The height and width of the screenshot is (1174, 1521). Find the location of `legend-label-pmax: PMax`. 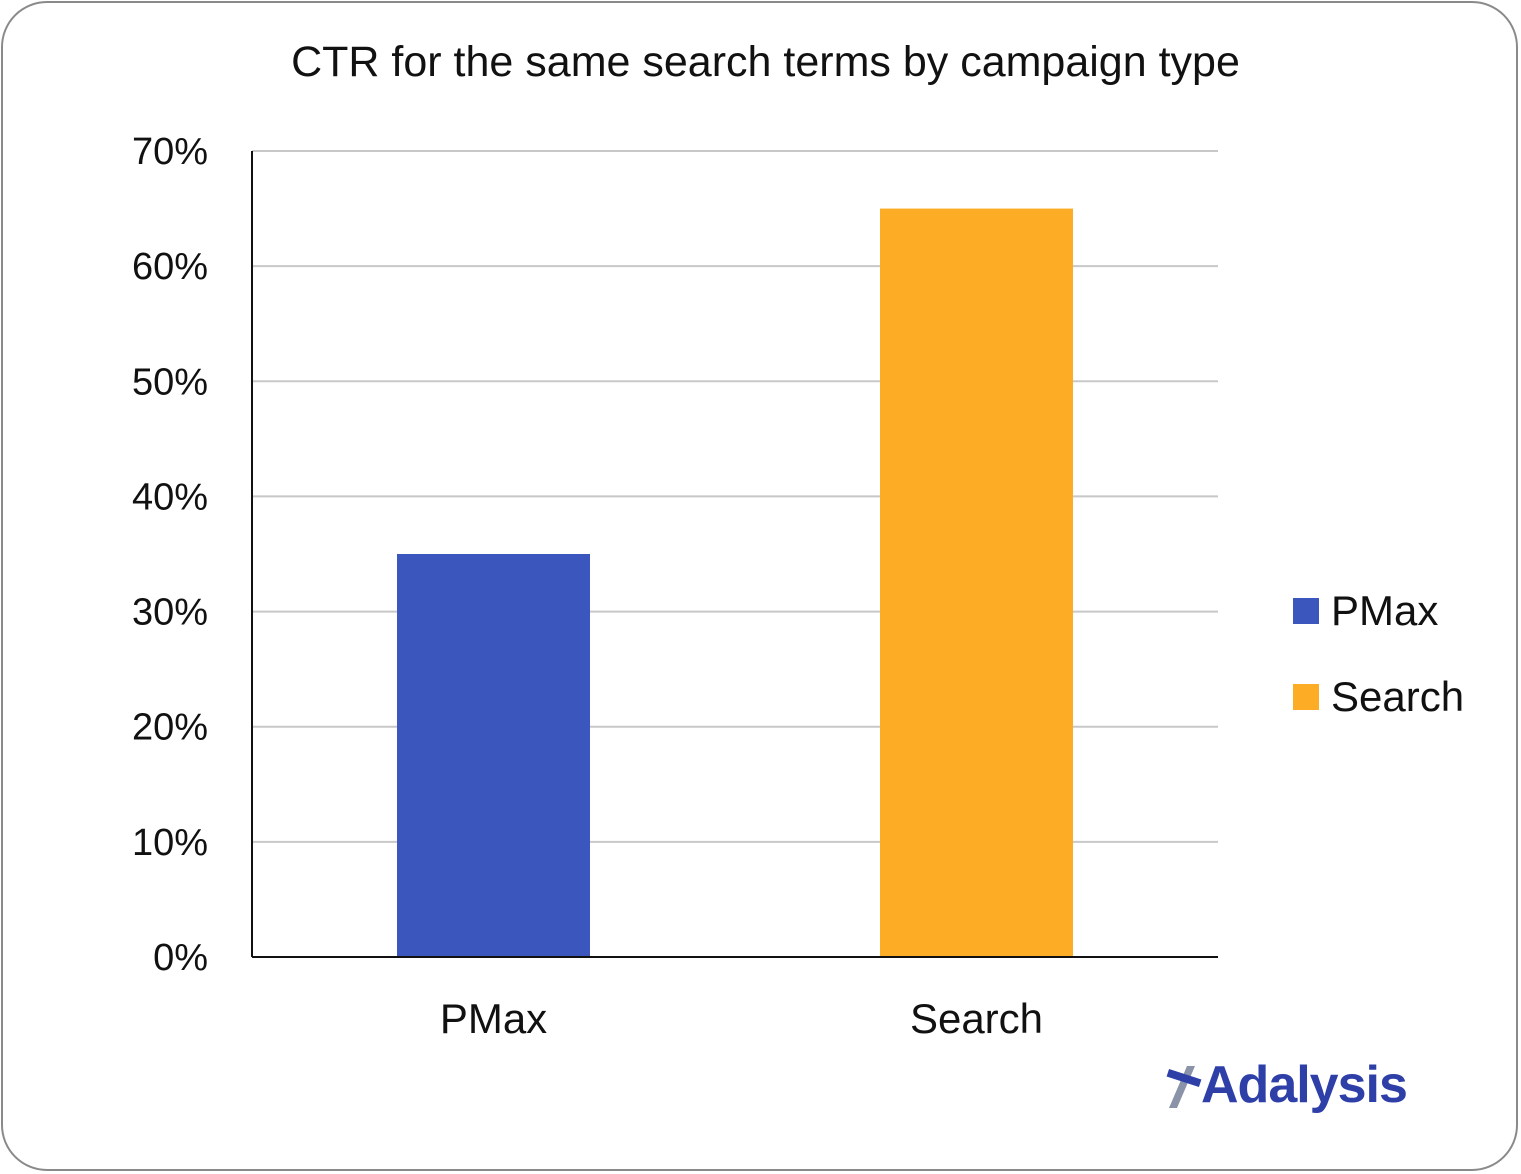

legend-label-pmax: PMax is located at coordinates (1385, 610).